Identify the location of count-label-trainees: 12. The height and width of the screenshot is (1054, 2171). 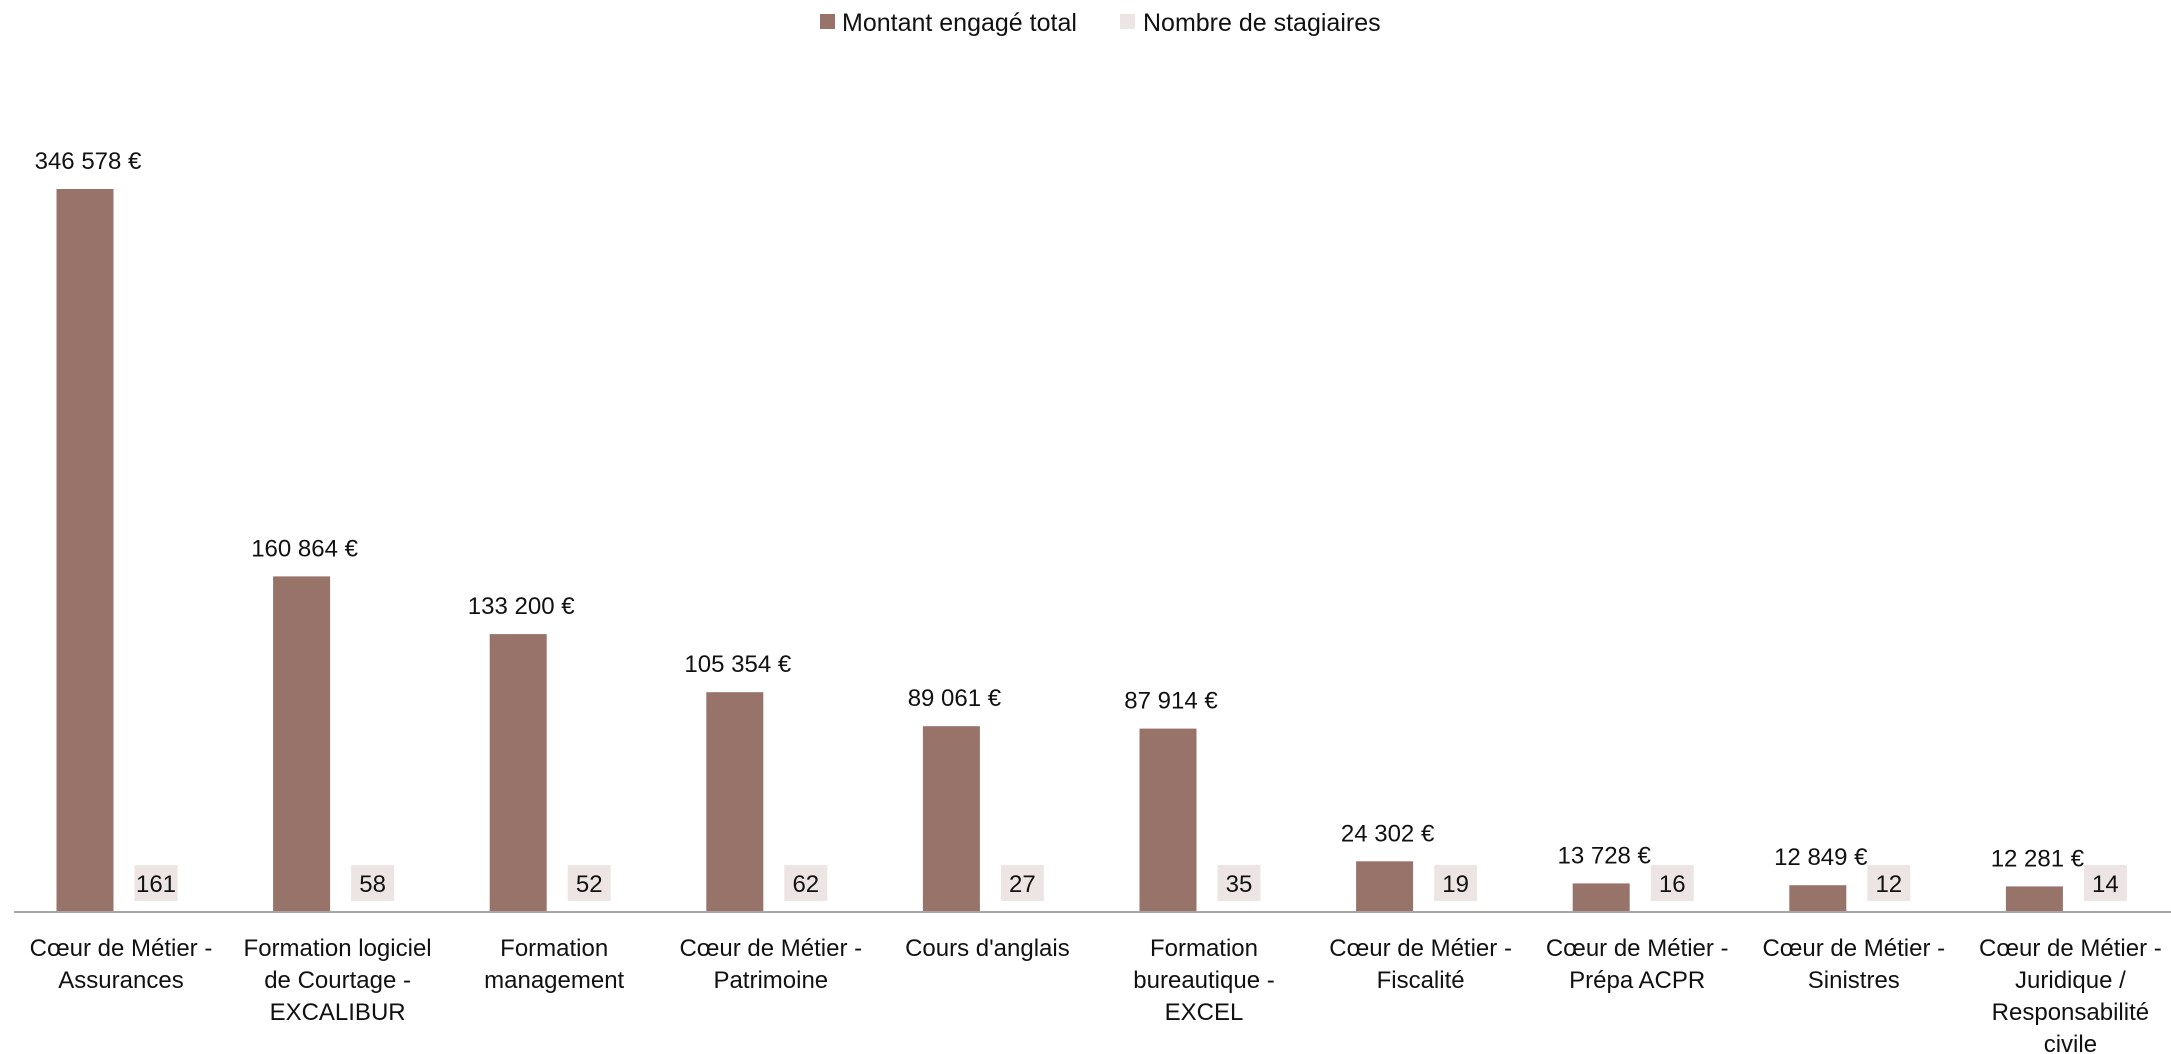
(1888, 884).